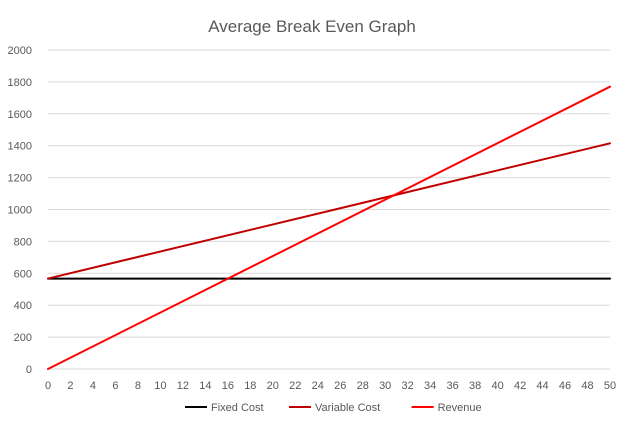 This screenshot has height=431, width=640. Describe the element at coordinates (205, 386) in the screenshot. I see `x-tick-label: 14` at that location.